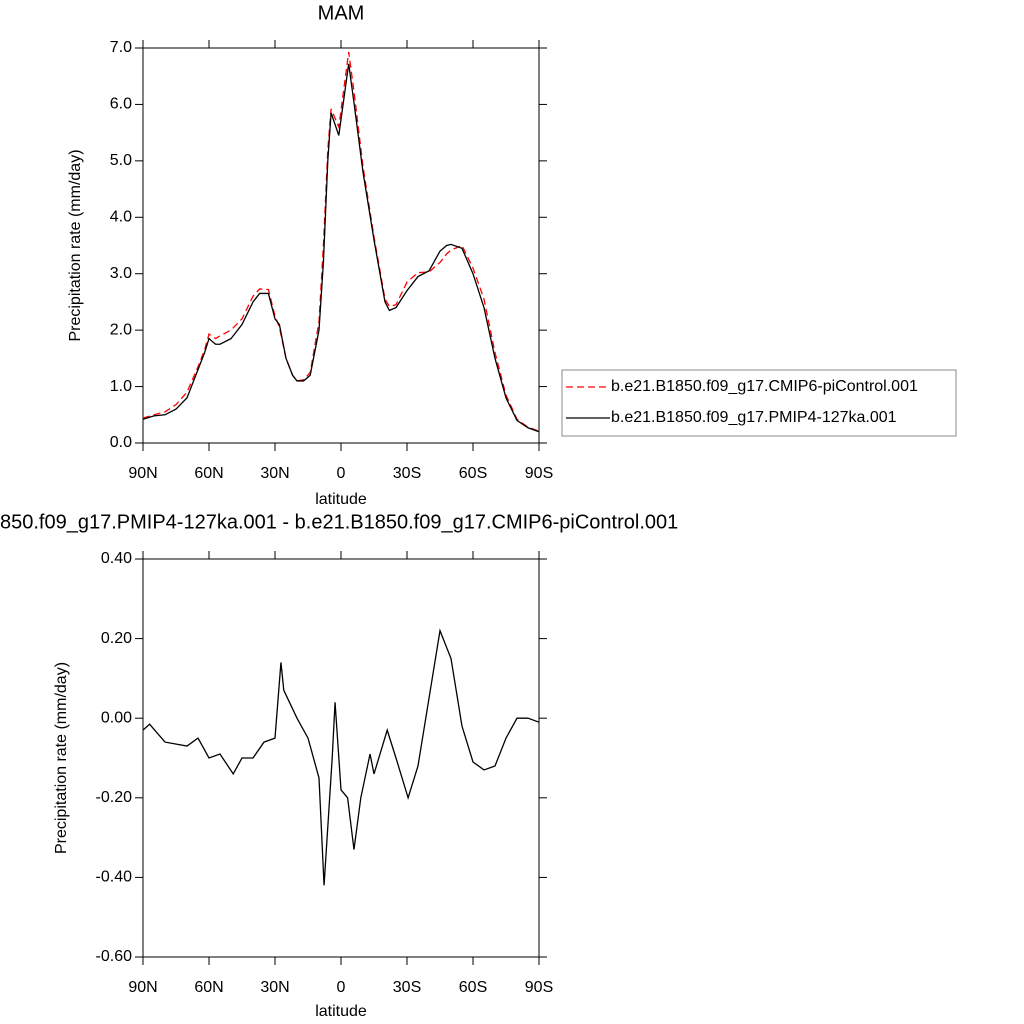 The width and height of the screenshot is (1024, 1024). Describe the element at coordinates (759, 403) in the screenshot. I see `legend-box` at that location.